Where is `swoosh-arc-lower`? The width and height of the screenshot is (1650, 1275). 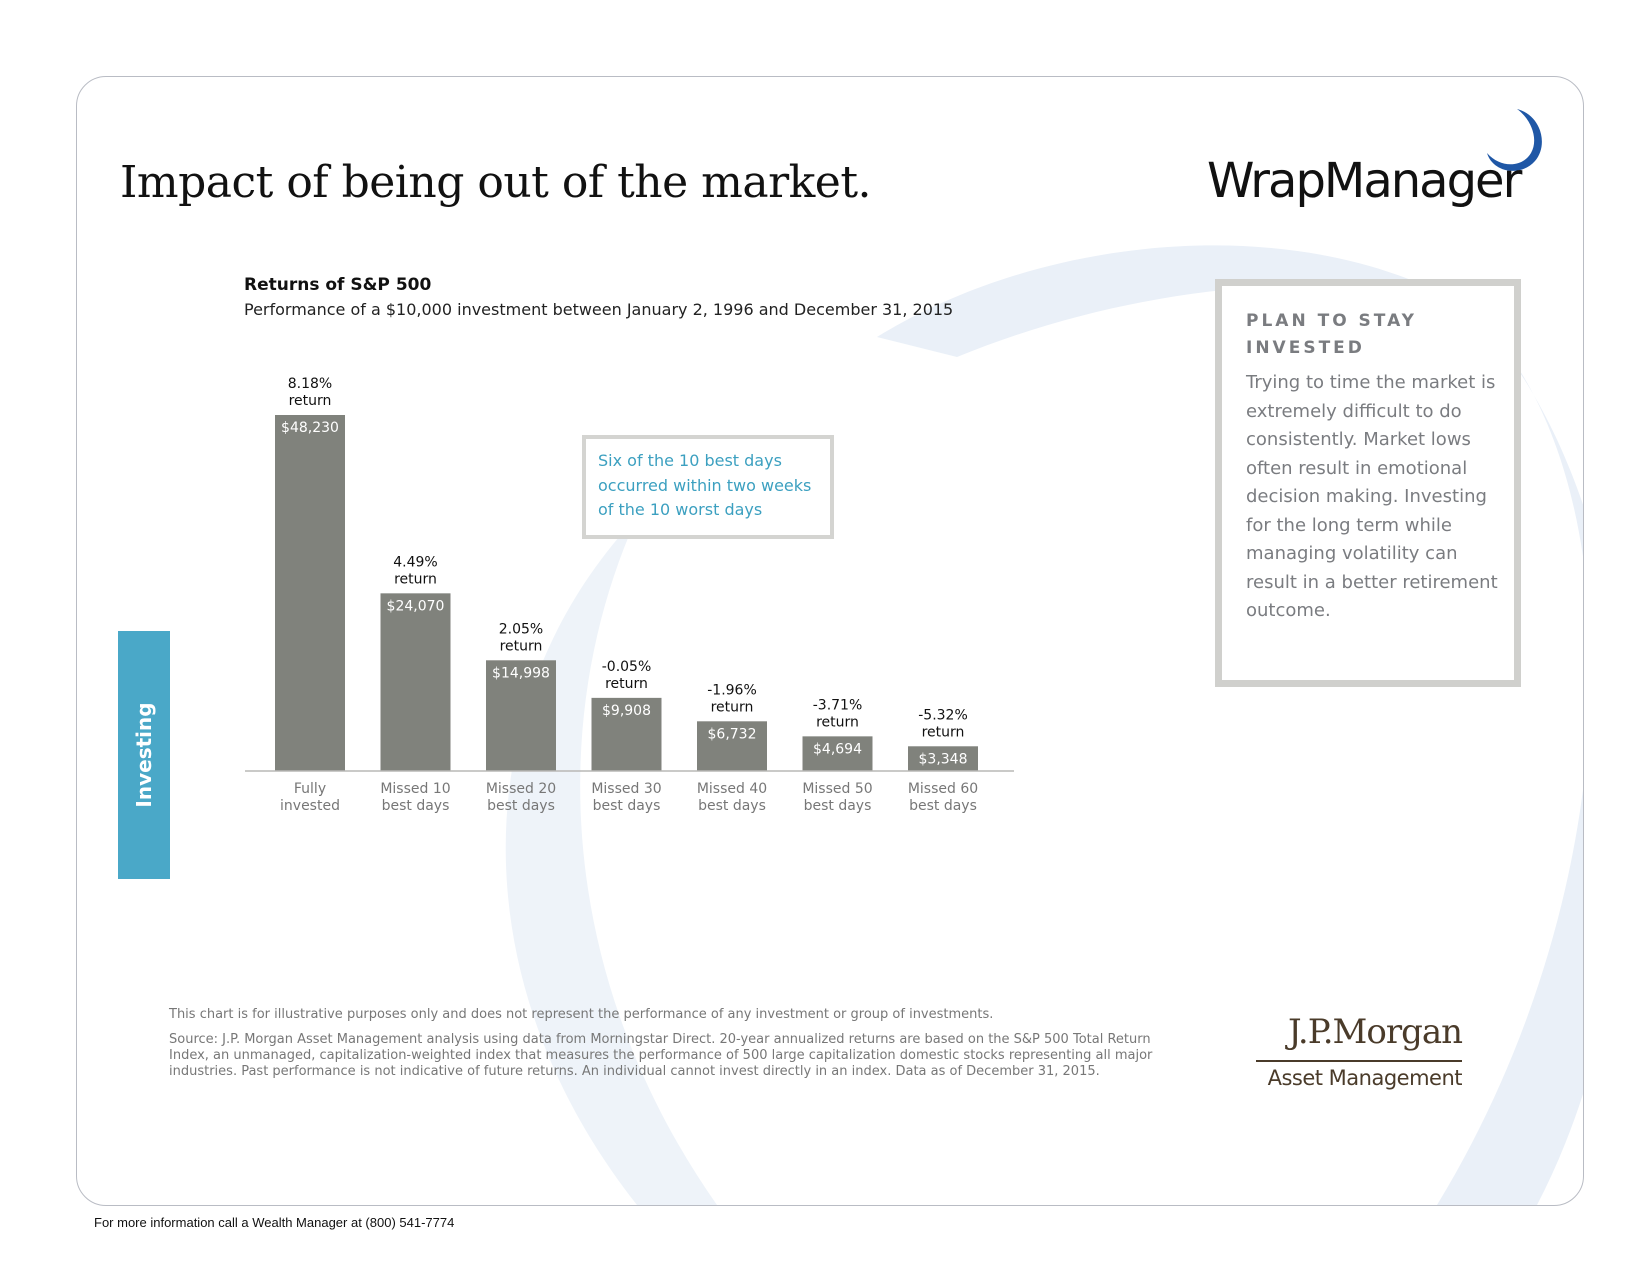 swoosh-arc-lower is located at coordinates (1510, 756).